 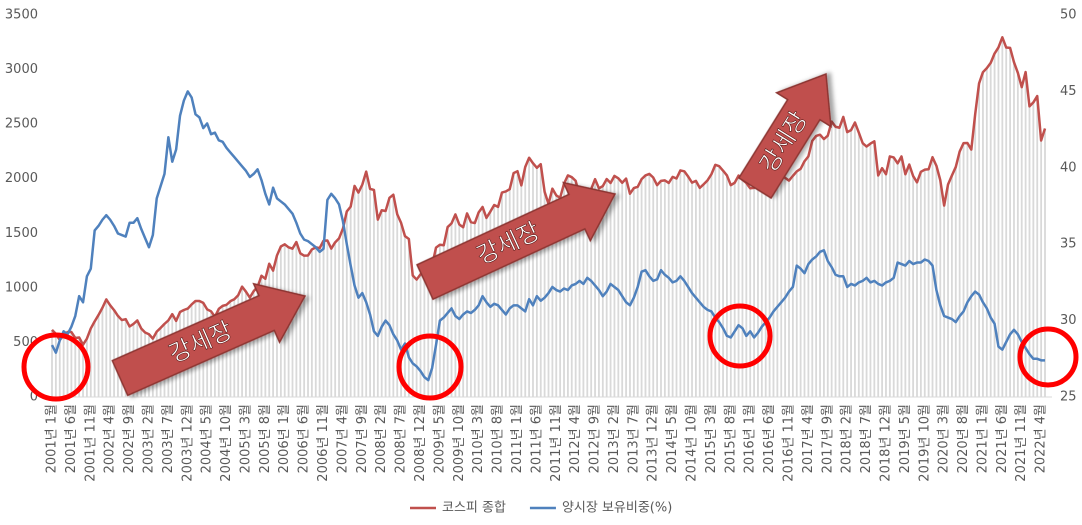 I want to click on x-tick-label: 2007년 4월, so click(x=342, y=438).